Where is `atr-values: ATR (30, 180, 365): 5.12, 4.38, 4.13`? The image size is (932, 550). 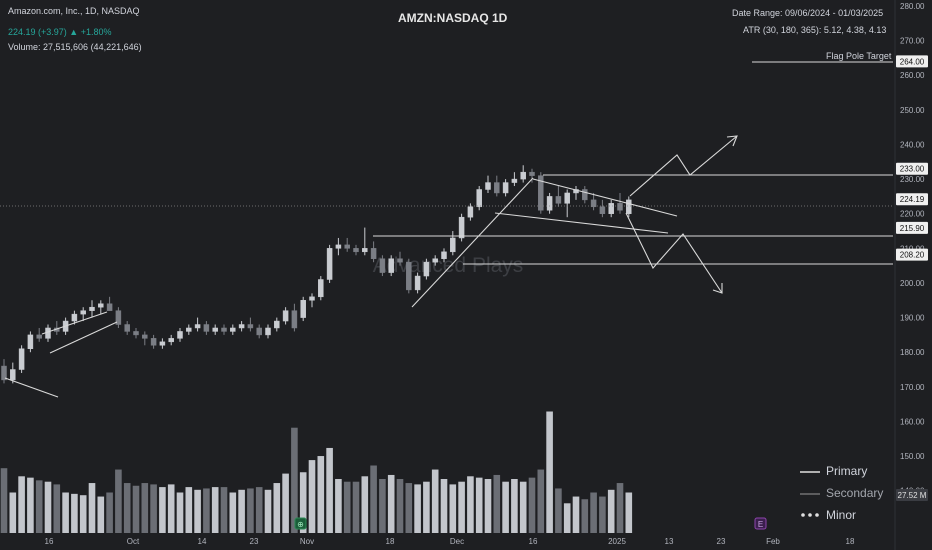 atr-values: ATR (30, 180, 365): 5.12, 4.38, 4.13 is located at coordinates (815, 30).